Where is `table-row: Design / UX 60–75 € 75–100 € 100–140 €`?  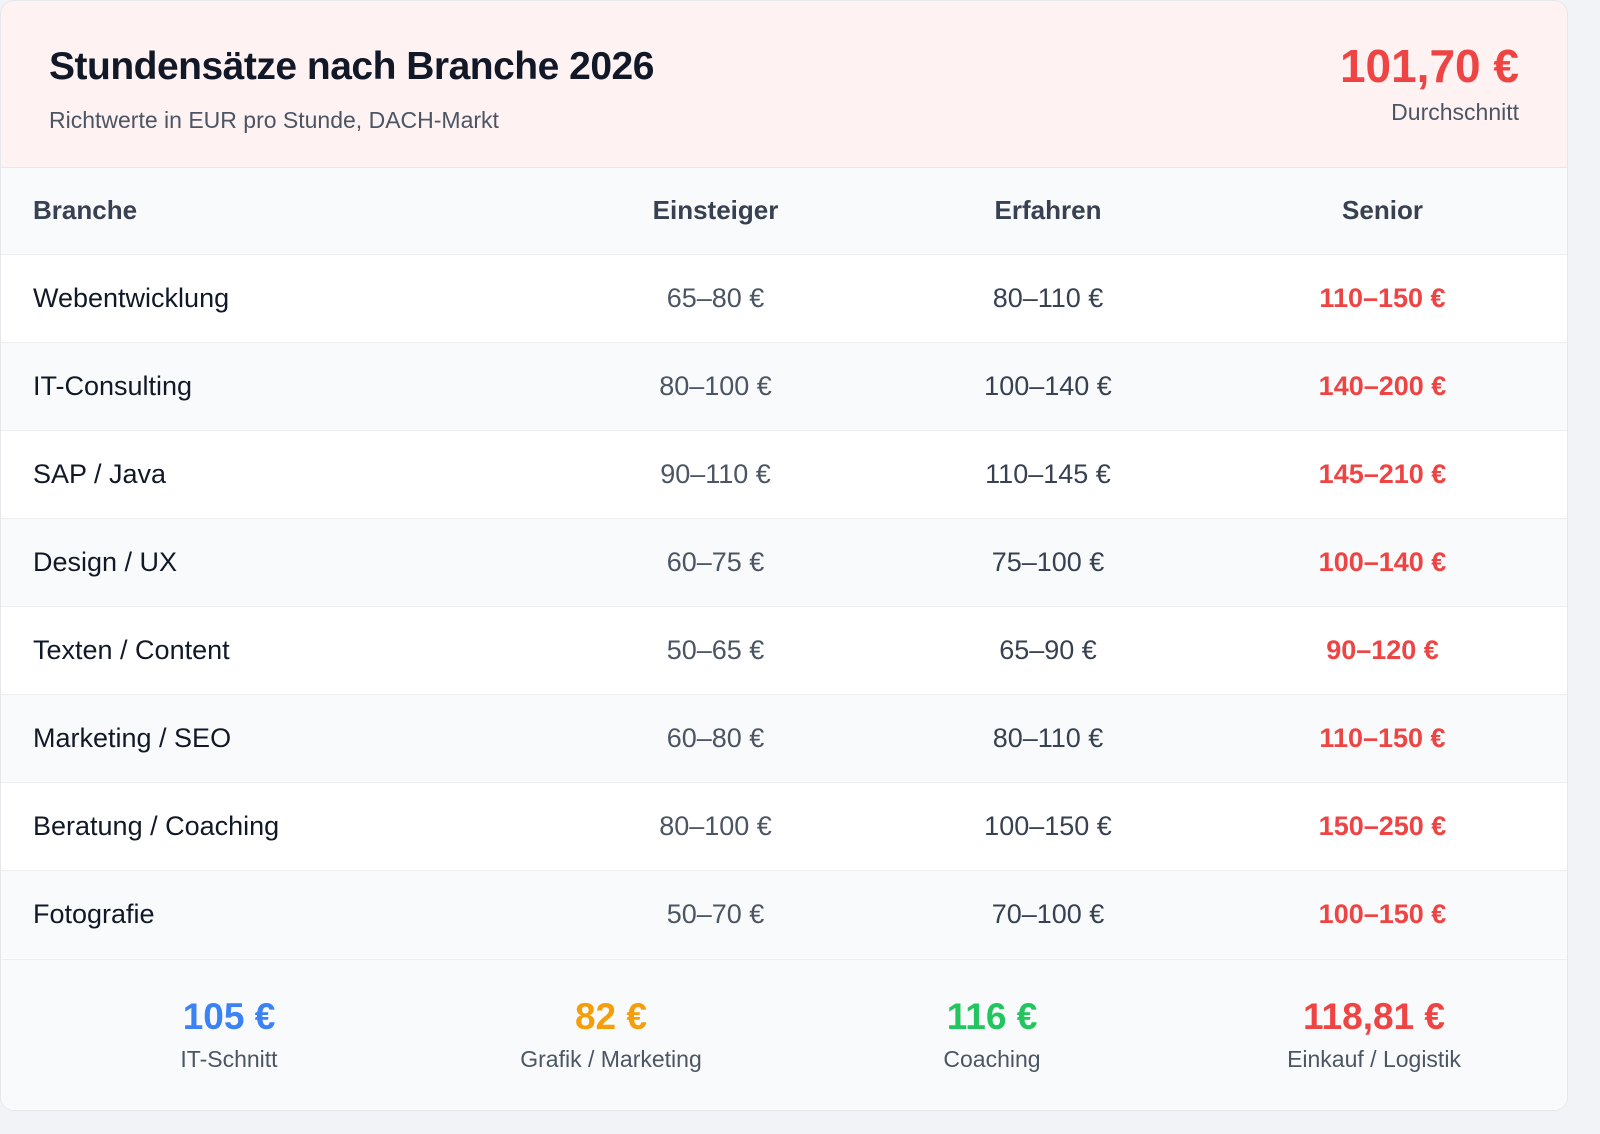 table-row: Design / UX 60–75 € 75–100 € 100–140 € is located at coordinates (784, 562).